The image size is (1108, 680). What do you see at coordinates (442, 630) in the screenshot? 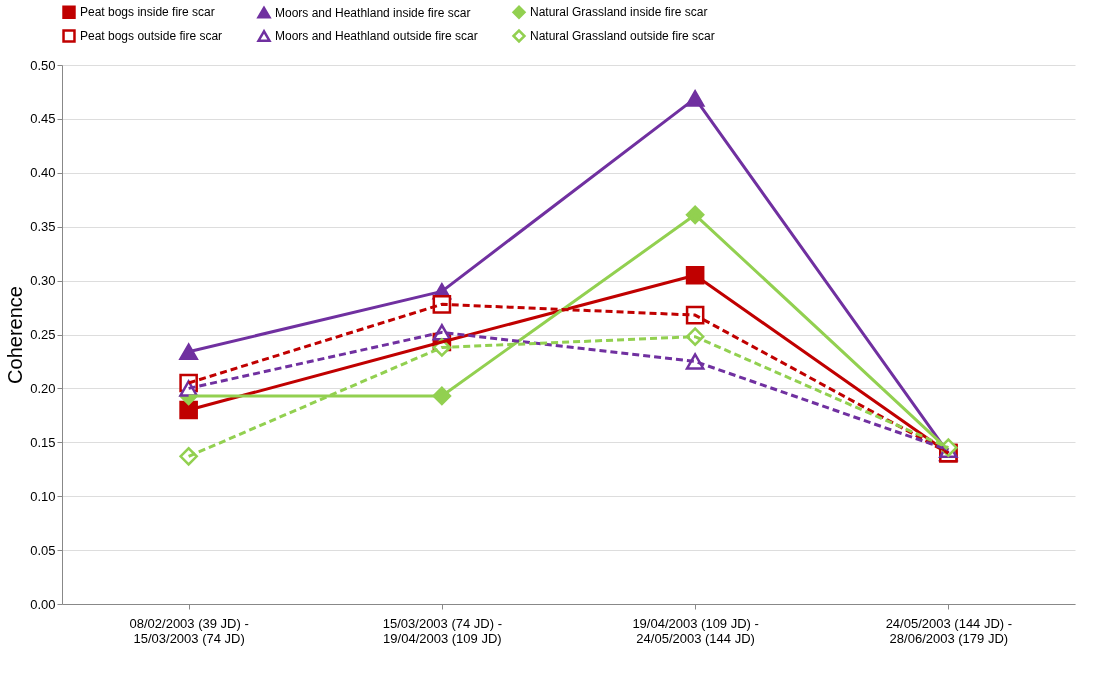
I see `x-tick-label: 15/03/2003 (74 JD) - 19/04/2003 (109 JD)` at bounding box center [442, 630].